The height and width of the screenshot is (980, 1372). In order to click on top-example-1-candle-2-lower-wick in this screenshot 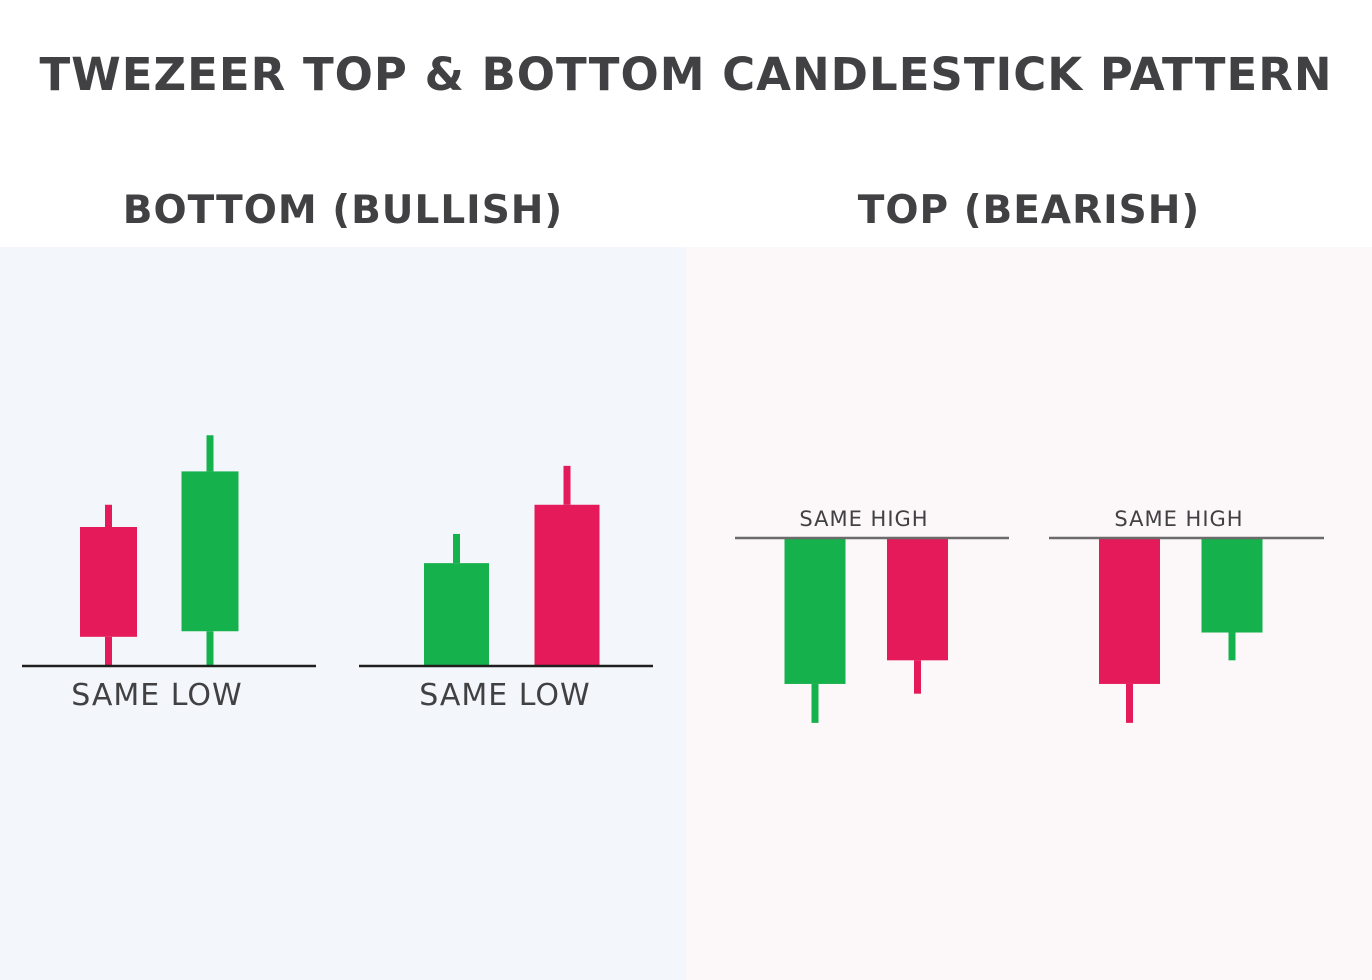, I will do `click(917, 677)`.